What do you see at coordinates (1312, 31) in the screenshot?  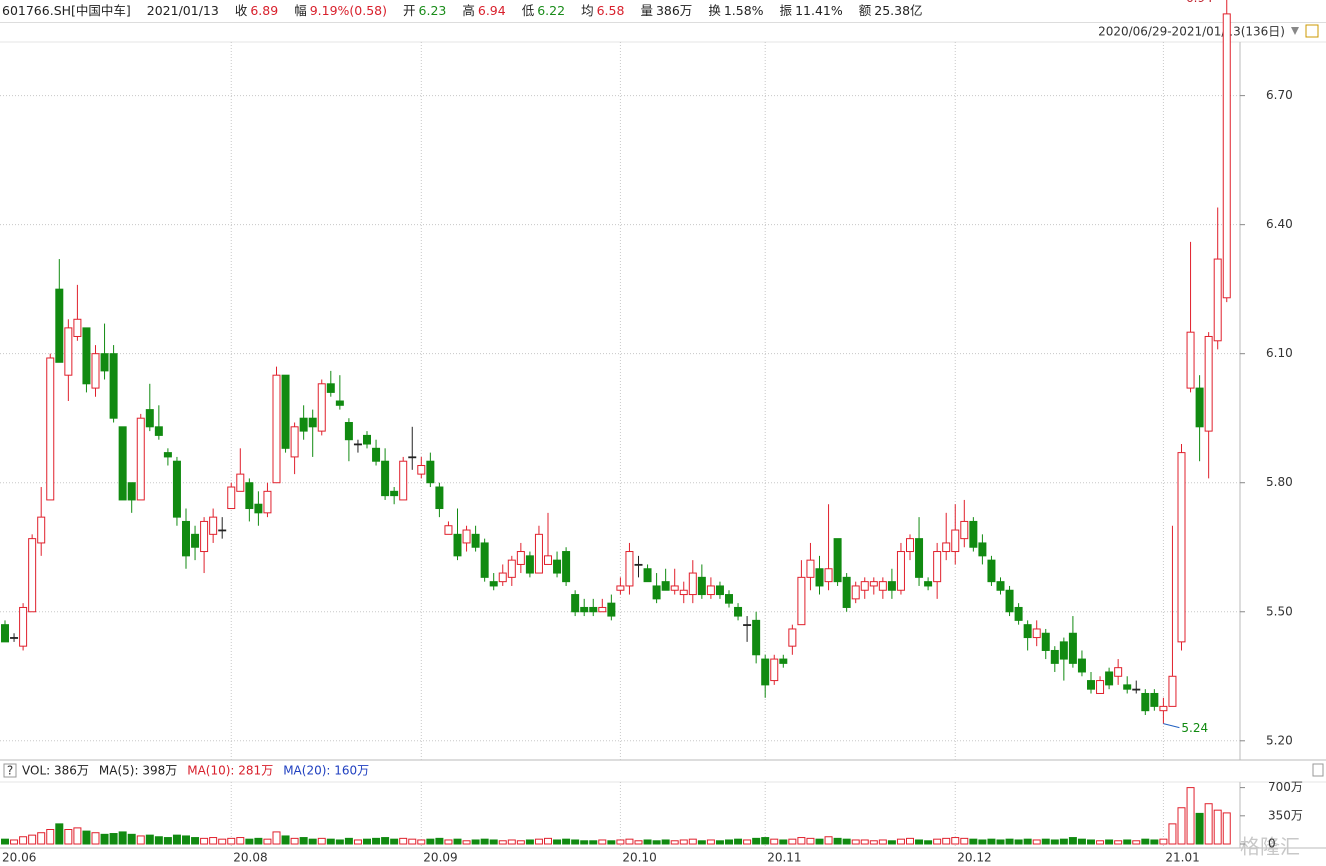 I see `lock-icon` at bounding box center [1312, 31].